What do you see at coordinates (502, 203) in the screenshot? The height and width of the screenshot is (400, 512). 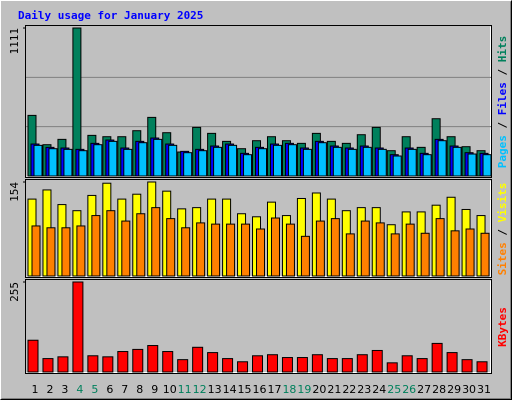 I see `legend-entry: Visits` at bounding box center [502, 203].